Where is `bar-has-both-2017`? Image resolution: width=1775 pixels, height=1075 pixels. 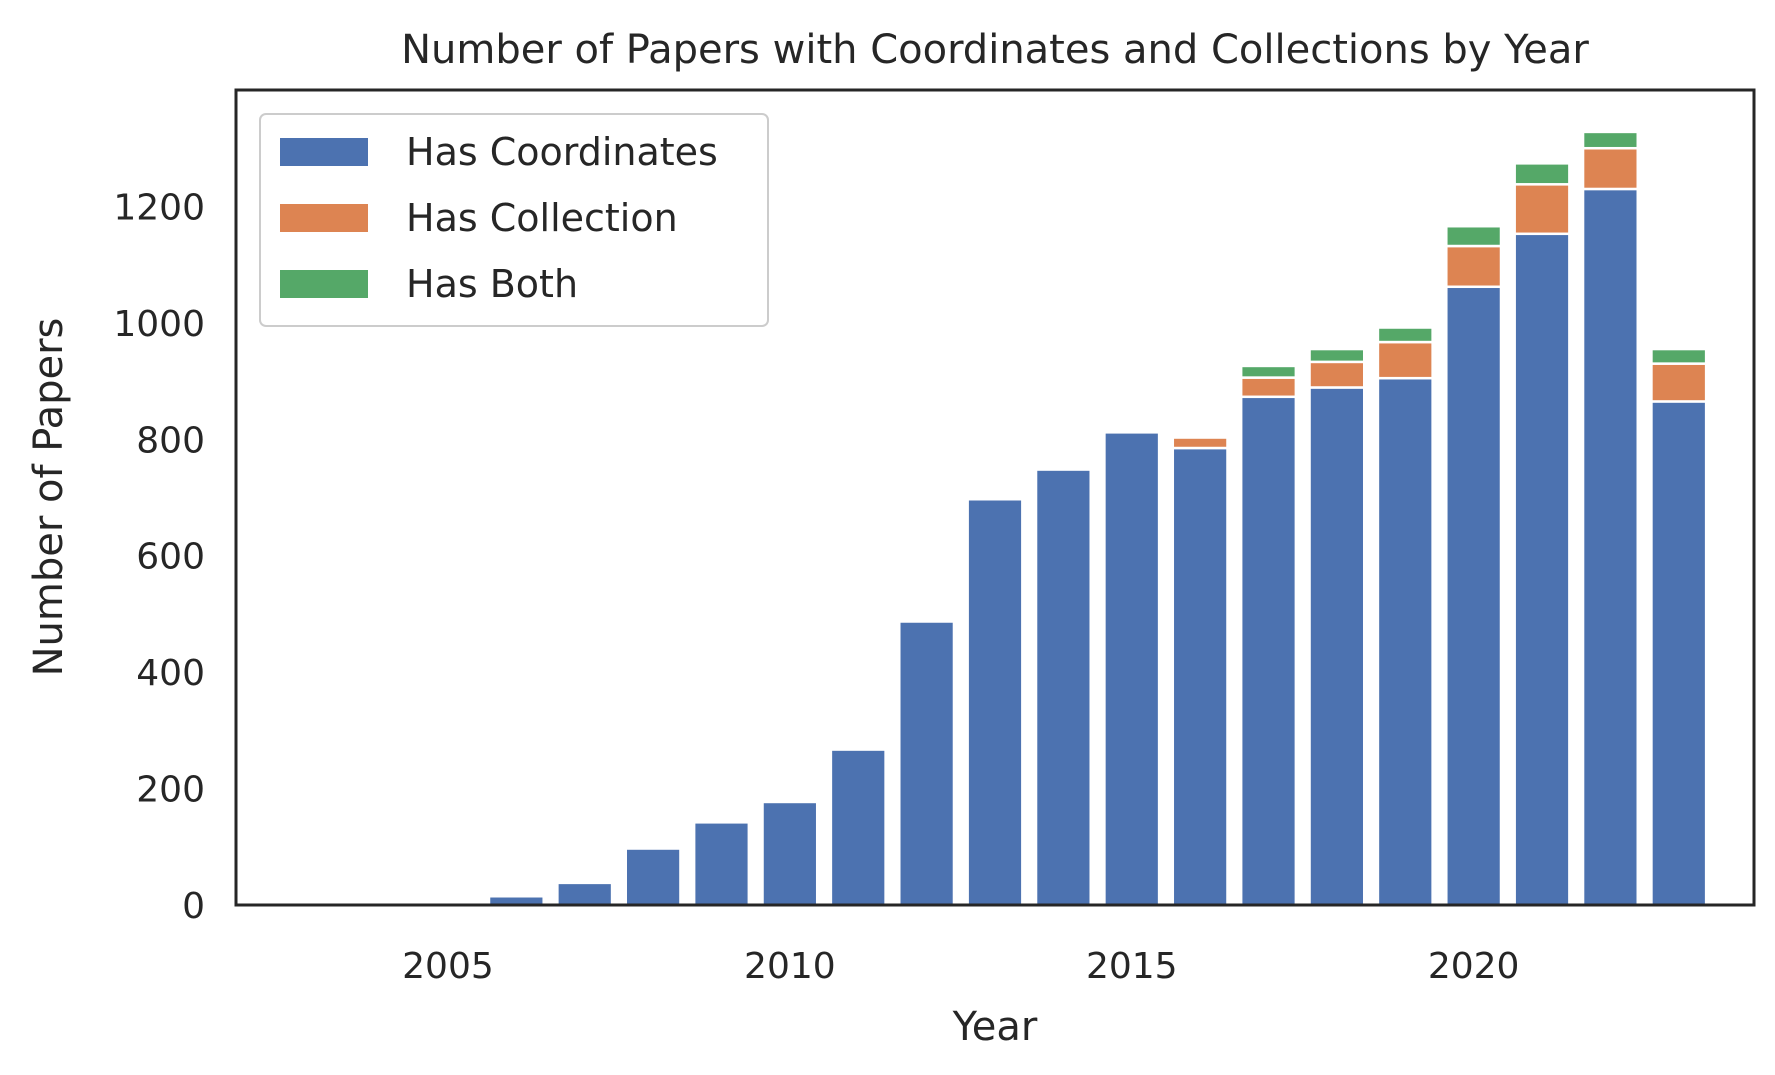 bar-has-both-2017 is located at coordinates (1268, 371).